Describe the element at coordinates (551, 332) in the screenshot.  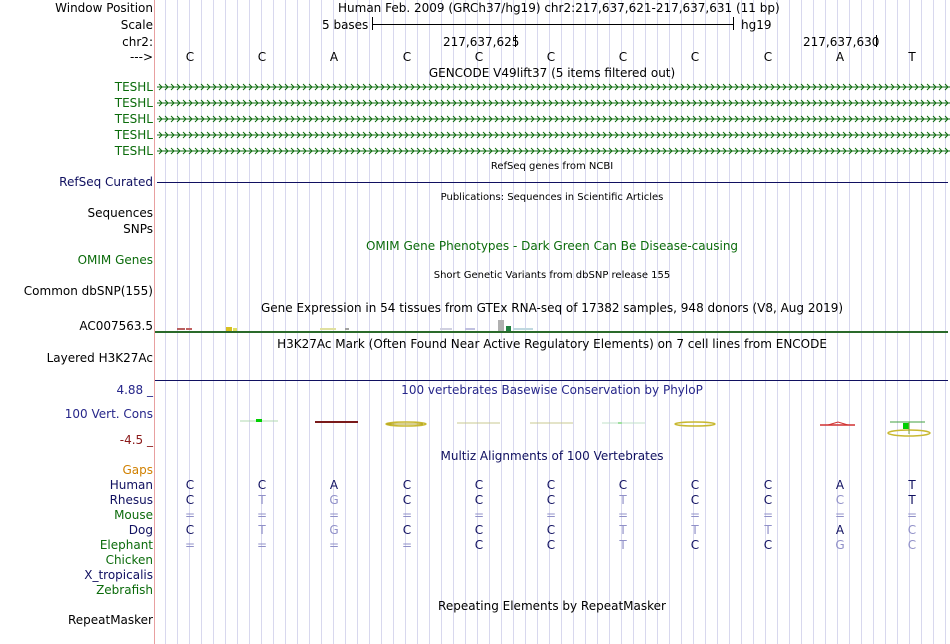
I see `gtex-baseline` at that location.